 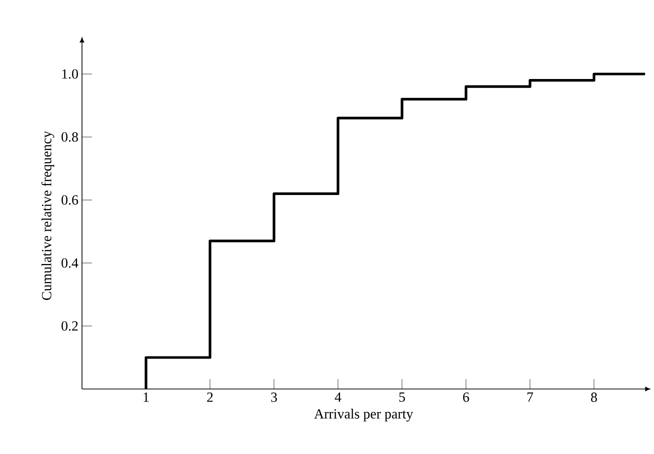 What do you see at coordinates (70, 263) in the screenshot?
I see `y-tick-label: 0.4` at bounding box center [70, 263].